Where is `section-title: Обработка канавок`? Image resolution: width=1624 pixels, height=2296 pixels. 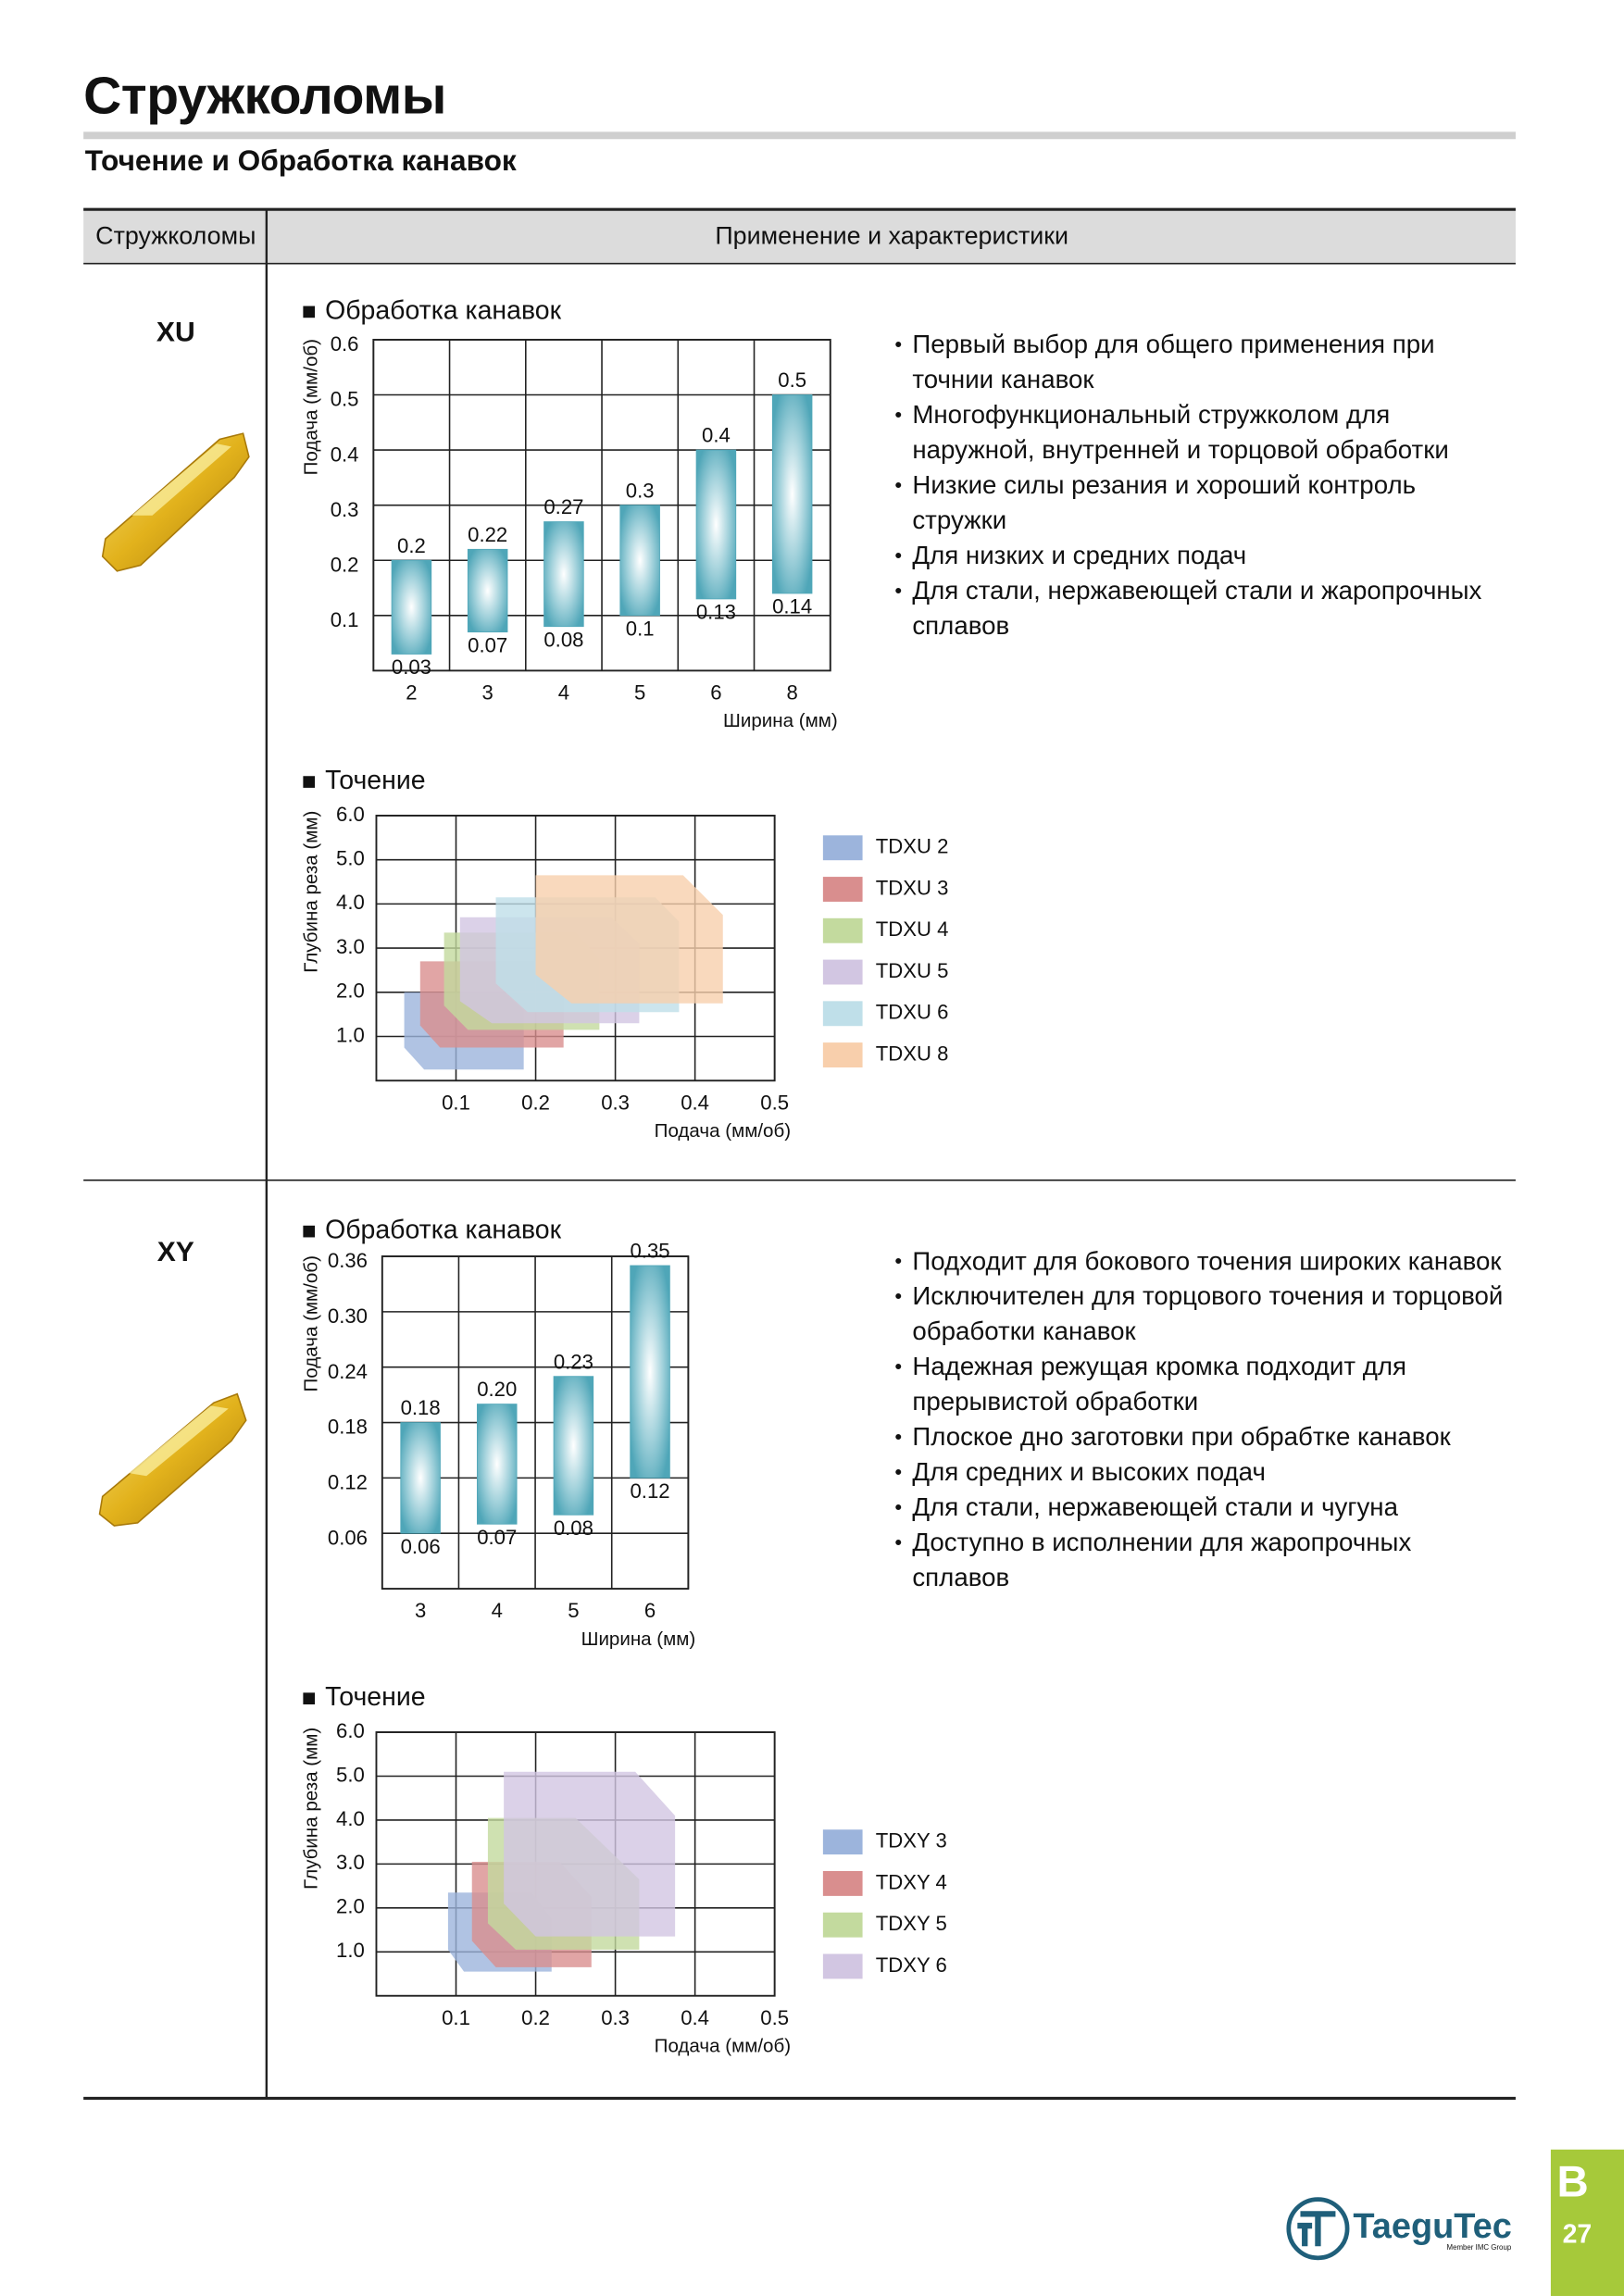
section-title: Обработка канавок is located at coordinates (443, 310).